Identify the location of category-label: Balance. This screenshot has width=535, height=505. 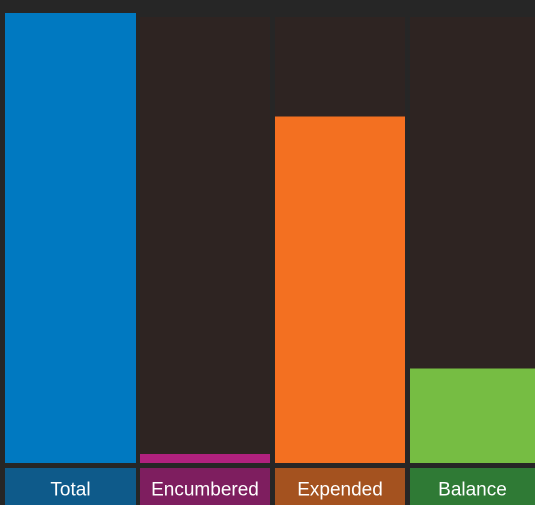
(472, 490).